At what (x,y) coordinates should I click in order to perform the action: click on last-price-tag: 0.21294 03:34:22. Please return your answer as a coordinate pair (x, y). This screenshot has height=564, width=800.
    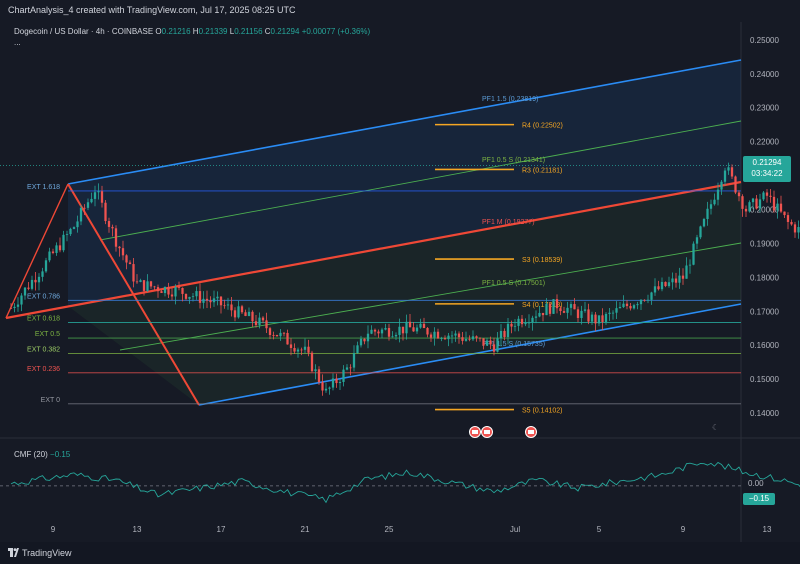
    Looking at the image, I should click on (767, 169).